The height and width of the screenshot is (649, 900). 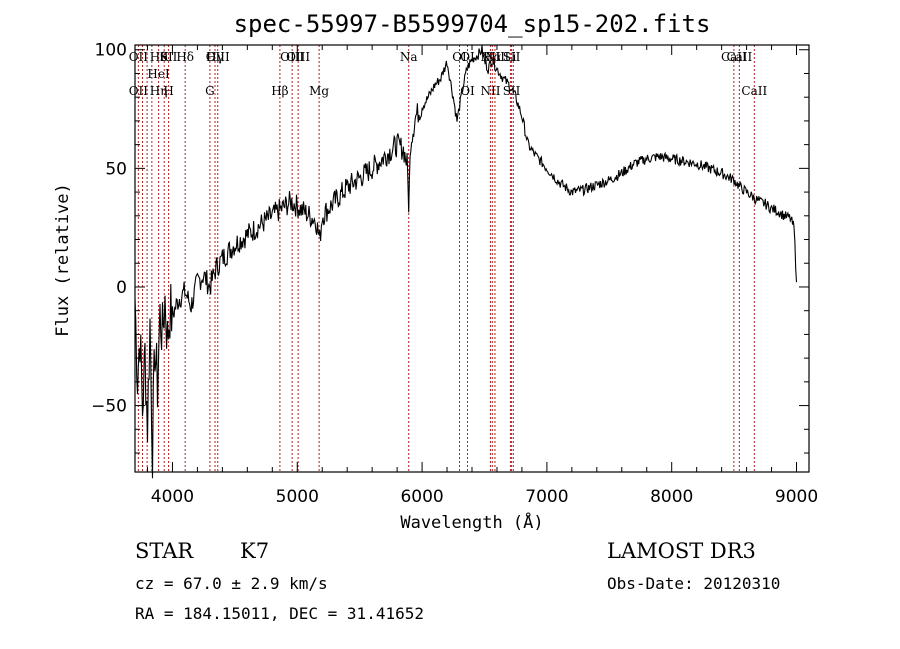 I want to click on line-marker-label: Hη, so click(x=159, y=91).